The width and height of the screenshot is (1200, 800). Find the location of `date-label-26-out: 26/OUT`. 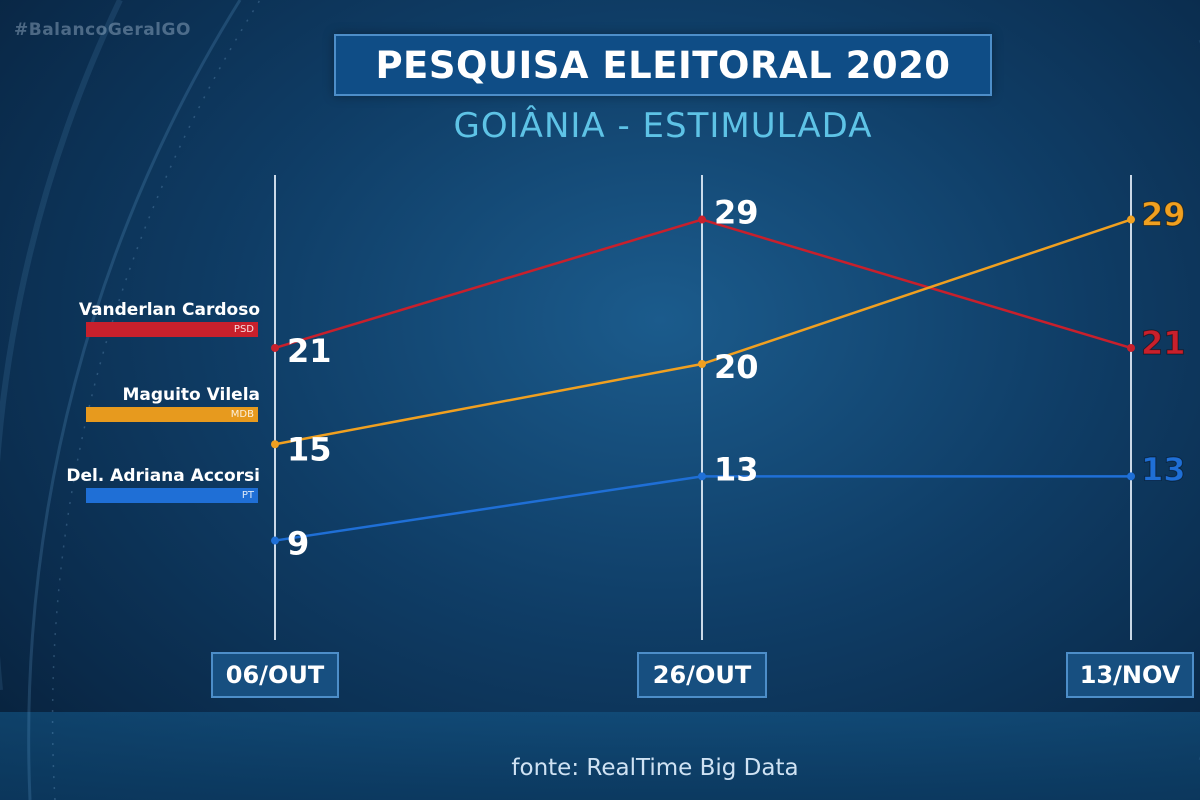

date-label-26-out: 26/OUT is located at coordinates (702, 675).